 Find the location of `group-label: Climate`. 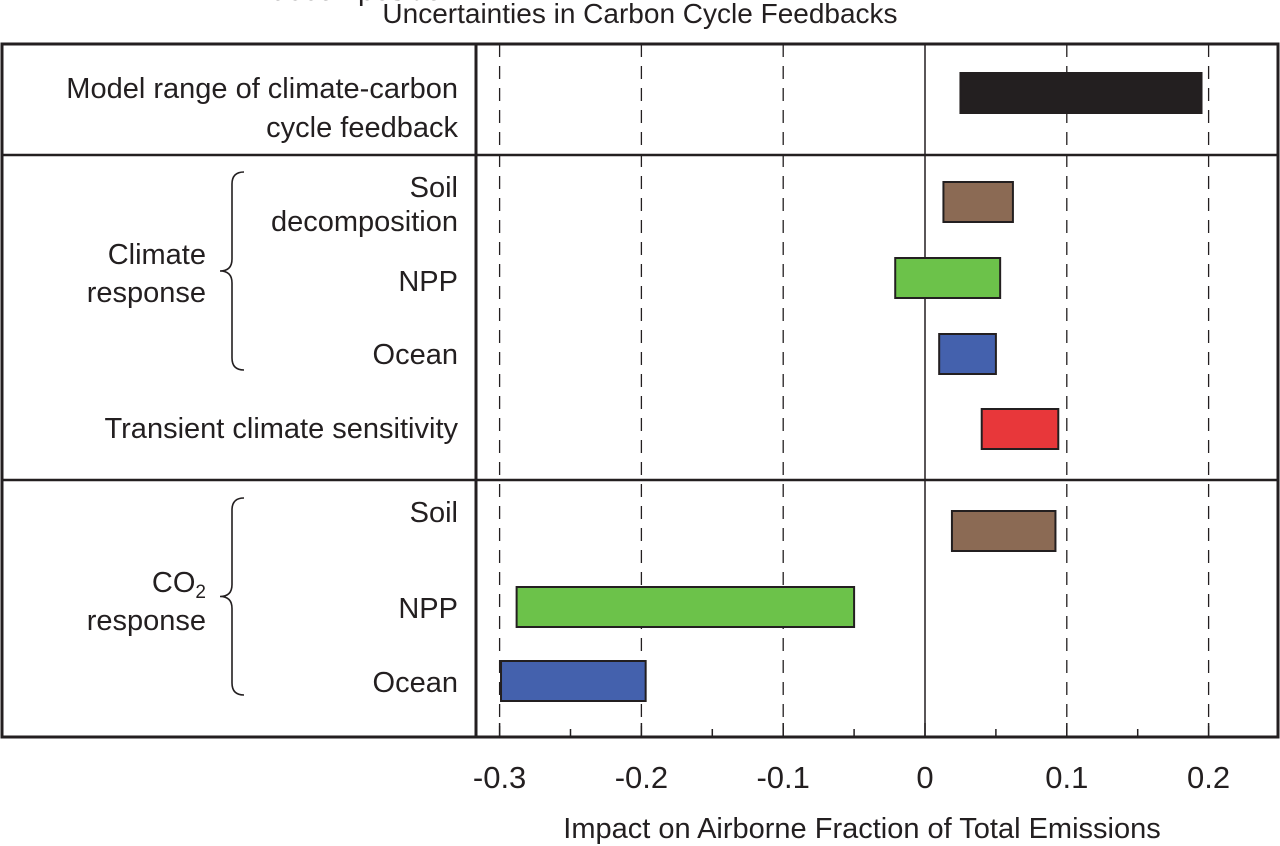

group-label: Climate is located at coordinates (157, 255).